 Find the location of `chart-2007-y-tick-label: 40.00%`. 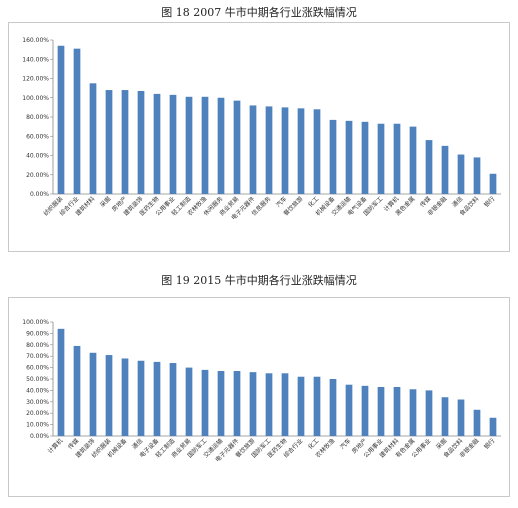

chart-2007-y-tick-label: 40.00% is located at coordinates (37, 156).